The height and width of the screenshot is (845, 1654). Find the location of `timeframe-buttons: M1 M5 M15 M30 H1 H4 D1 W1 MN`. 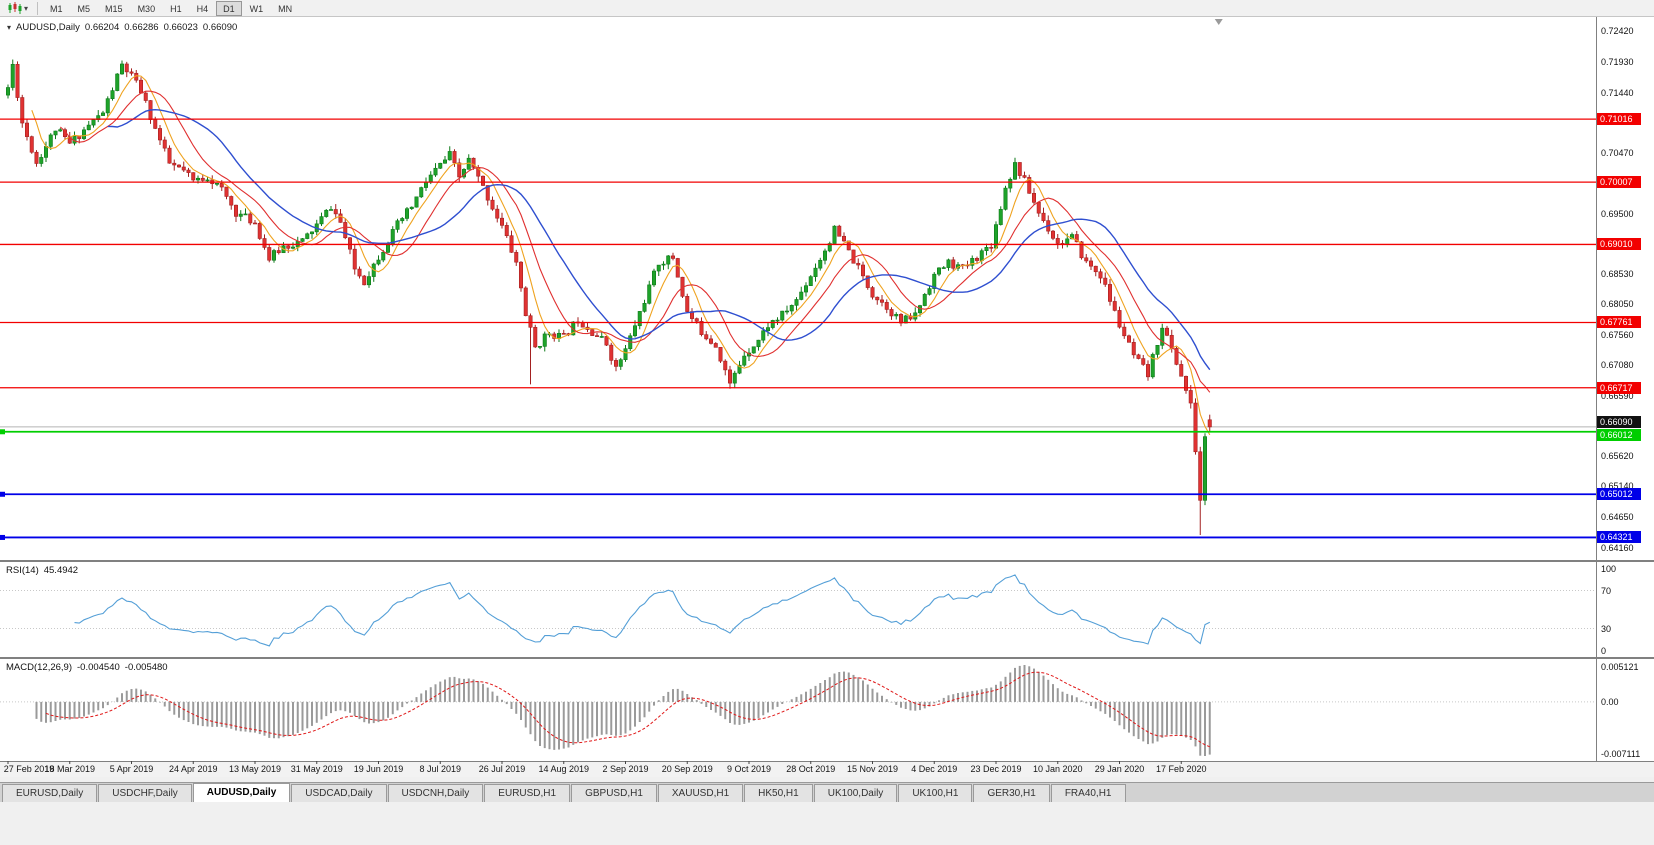

timeframe-buttons: M1 M5 M15 M30 H1 H4 D1 W1 MN is located at coordinates (171, 8).